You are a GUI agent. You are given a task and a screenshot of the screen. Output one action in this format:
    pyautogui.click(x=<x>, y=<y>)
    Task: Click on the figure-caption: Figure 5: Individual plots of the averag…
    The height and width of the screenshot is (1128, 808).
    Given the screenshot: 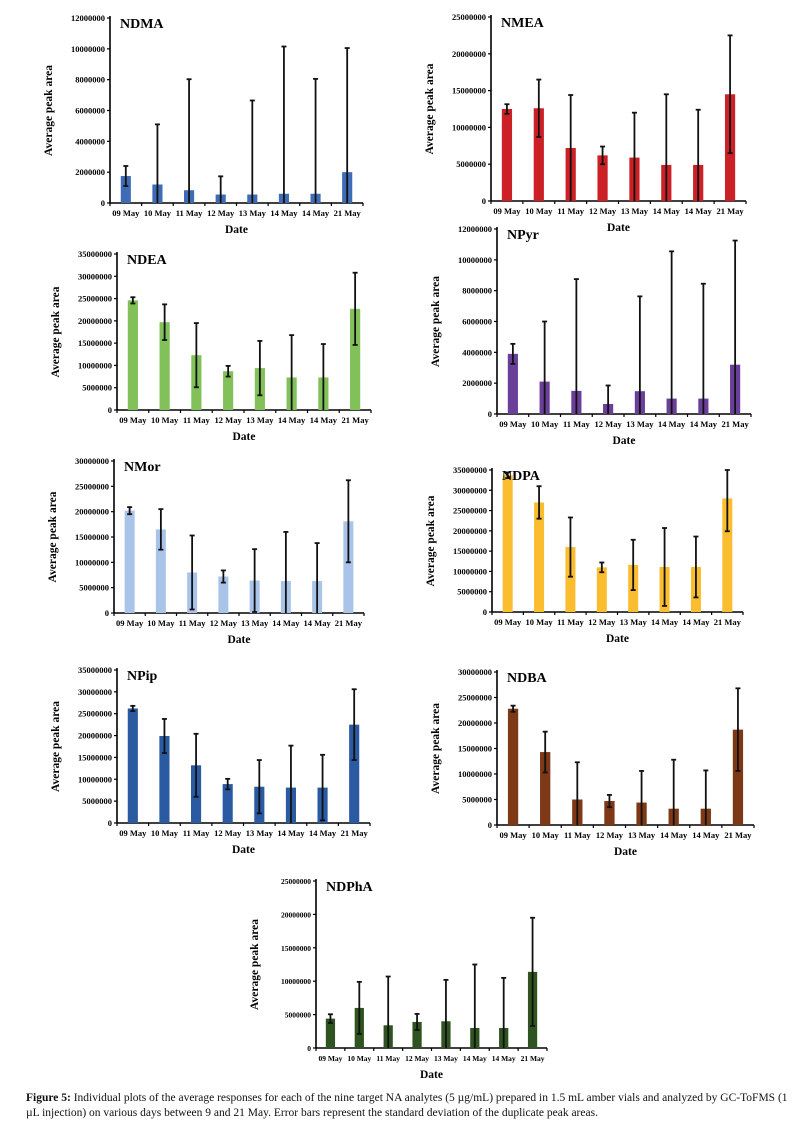 What is the action you would take?
    pyautogui.click(x=411, y=1106)
    